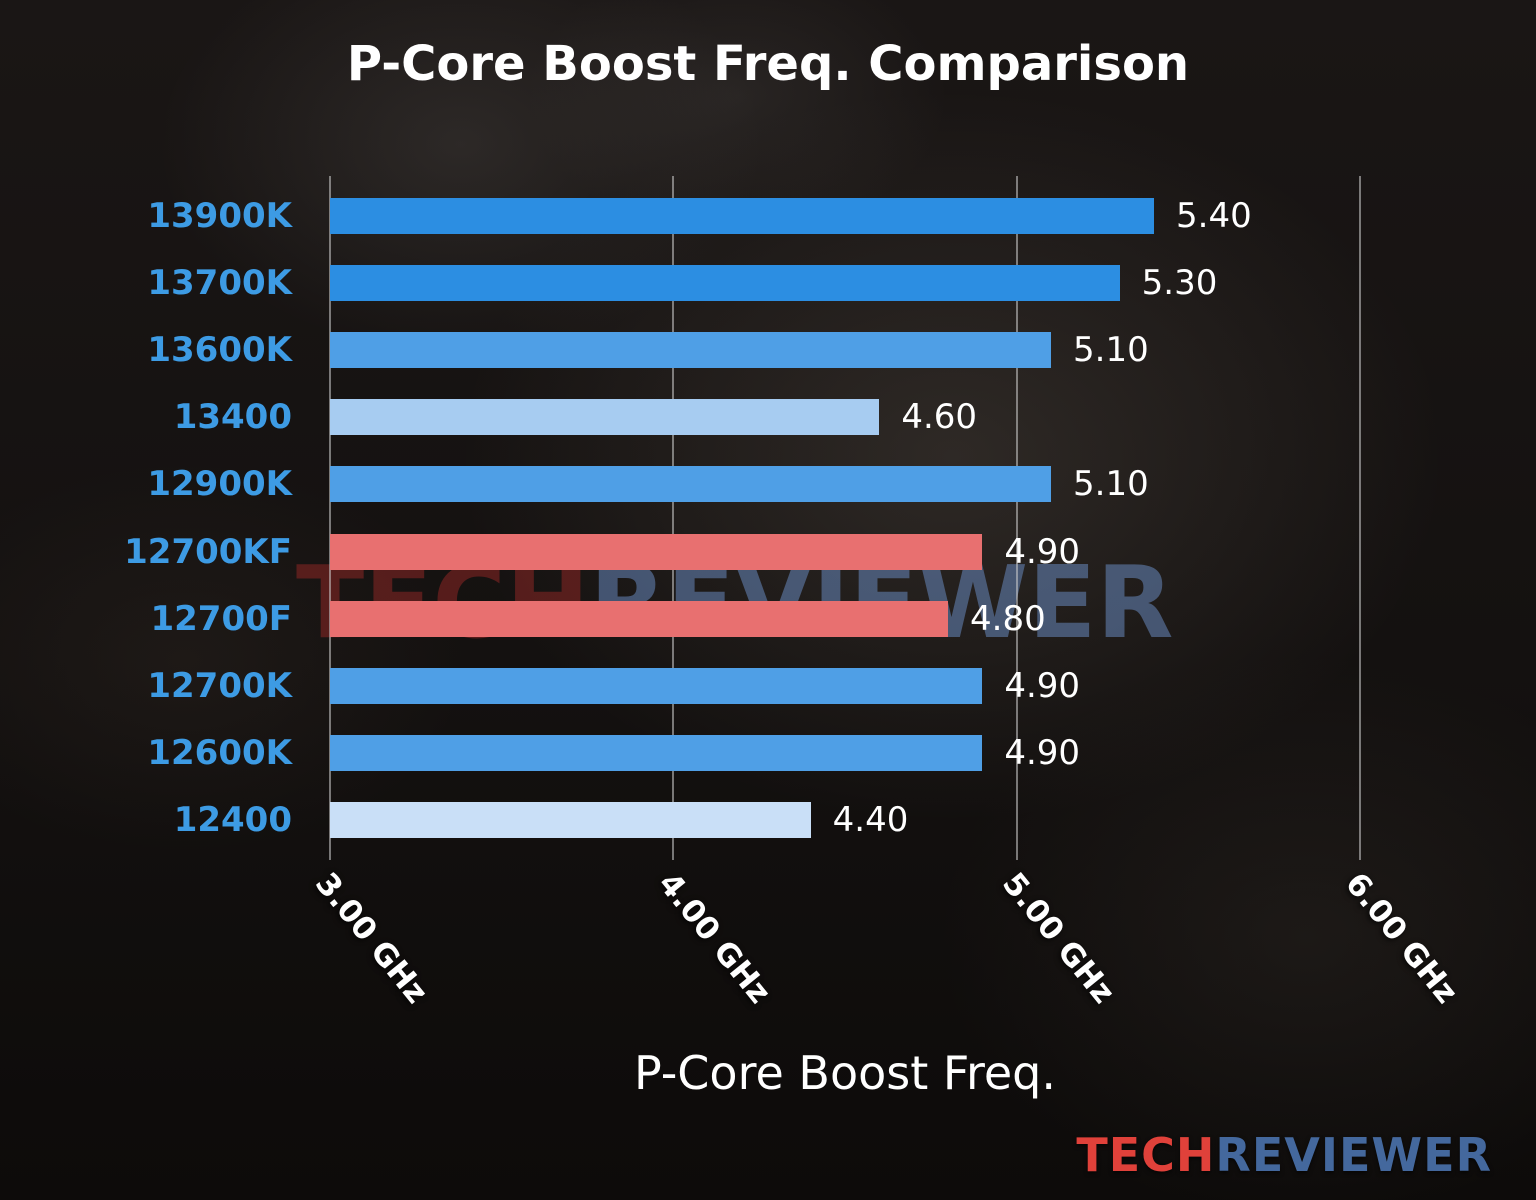  I want to click on category-label: 12600K, so click(219, 753).